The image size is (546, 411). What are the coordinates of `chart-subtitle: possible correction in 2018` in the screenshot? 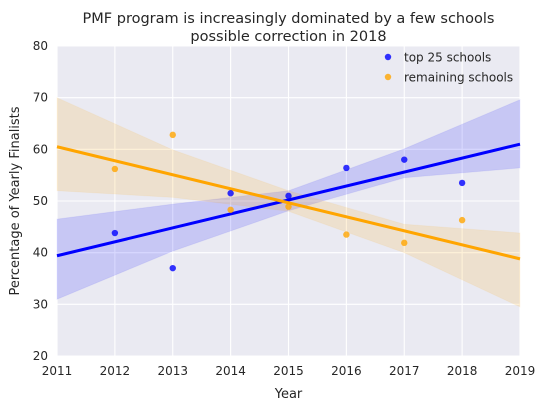 It's located at (288, 37).